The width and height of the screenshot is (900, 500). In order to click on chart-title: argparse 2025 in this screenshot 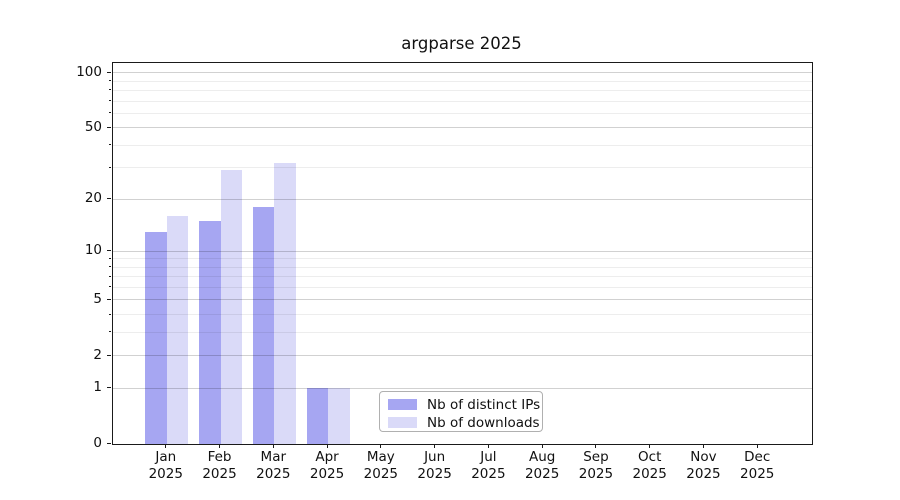, I will do `click(461, 43)`.